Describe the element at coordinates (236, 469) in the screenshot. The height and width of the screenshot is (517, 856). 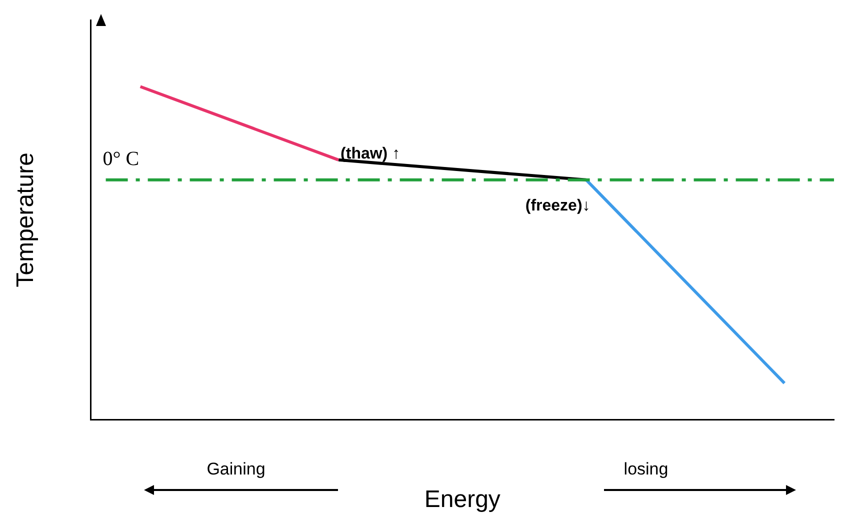
I see `text: Gaining` at that location.